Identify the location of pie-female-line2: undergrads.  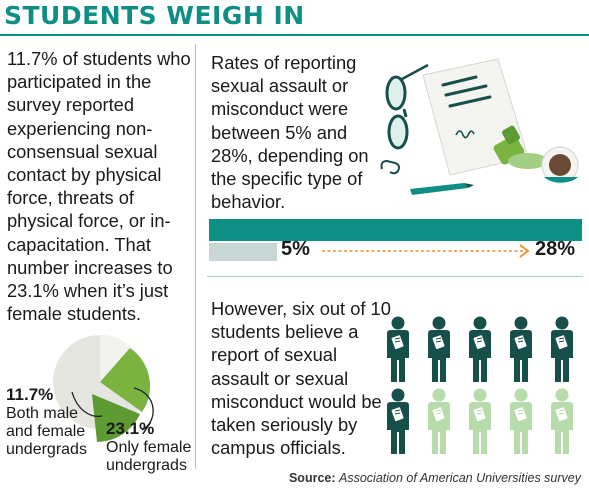
(146, 465).